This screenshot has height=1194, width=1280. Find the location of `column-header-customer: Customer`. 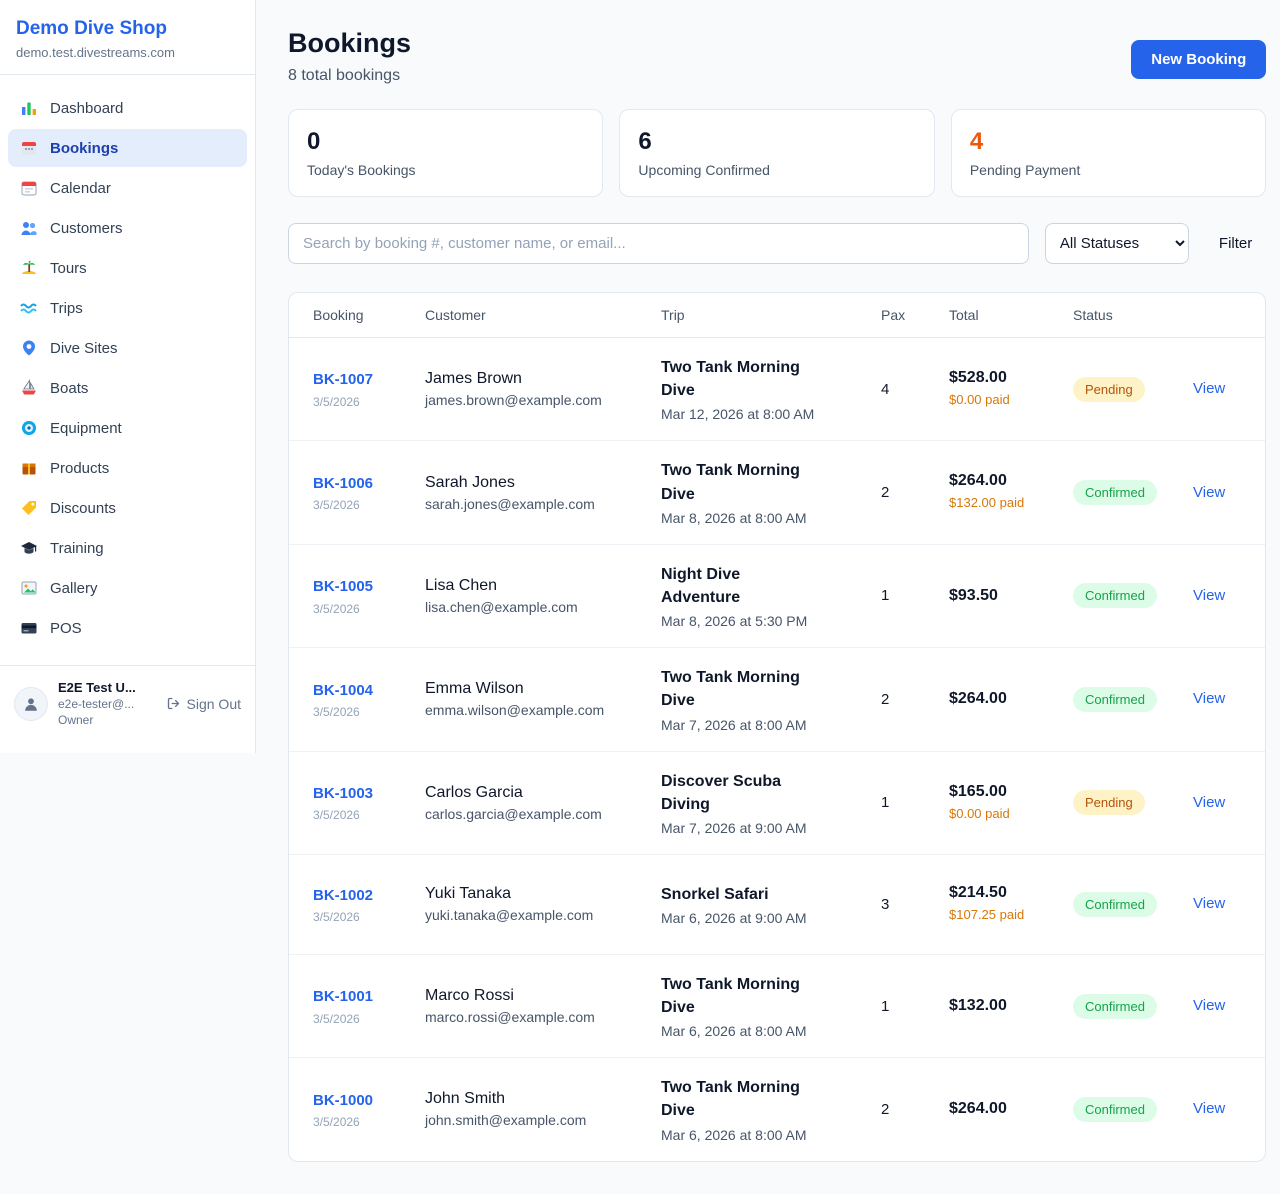

column-header-customer: Customer is located at coordinates (455, 315).